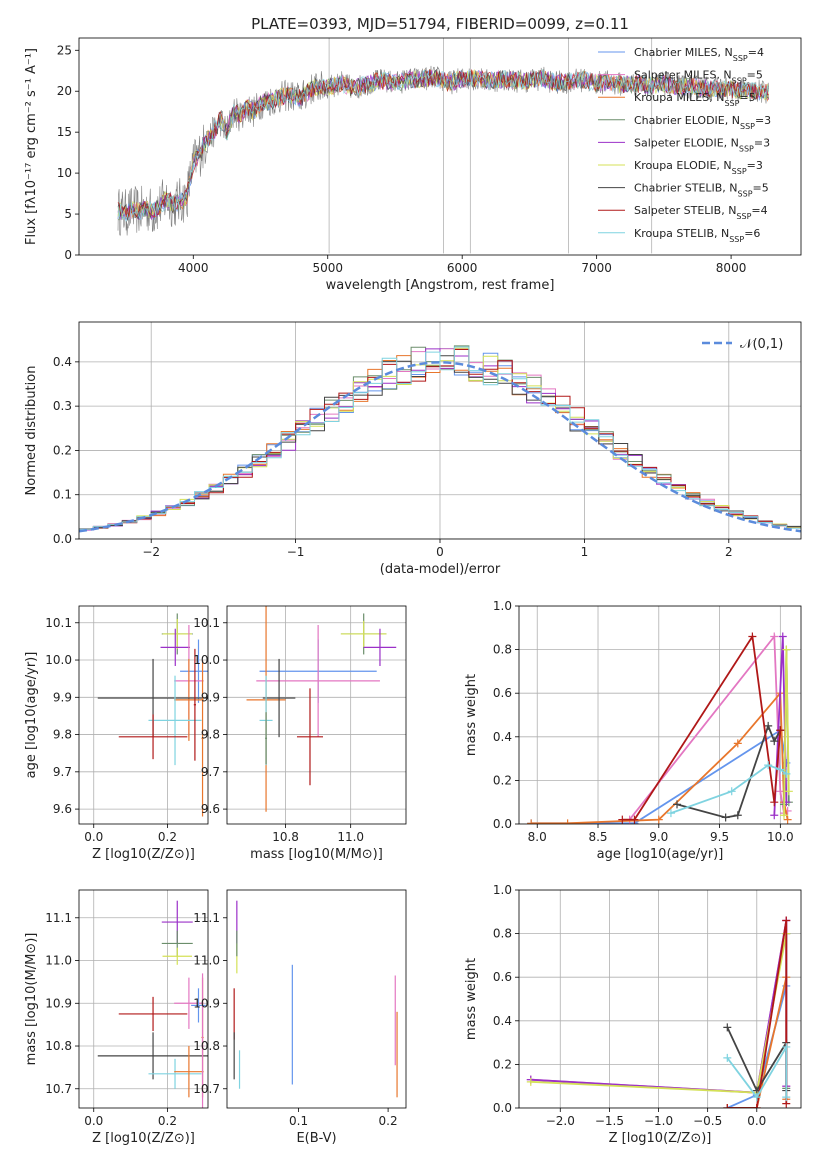  I want to click on y-tick-label: 0.3, so click(62, 406).